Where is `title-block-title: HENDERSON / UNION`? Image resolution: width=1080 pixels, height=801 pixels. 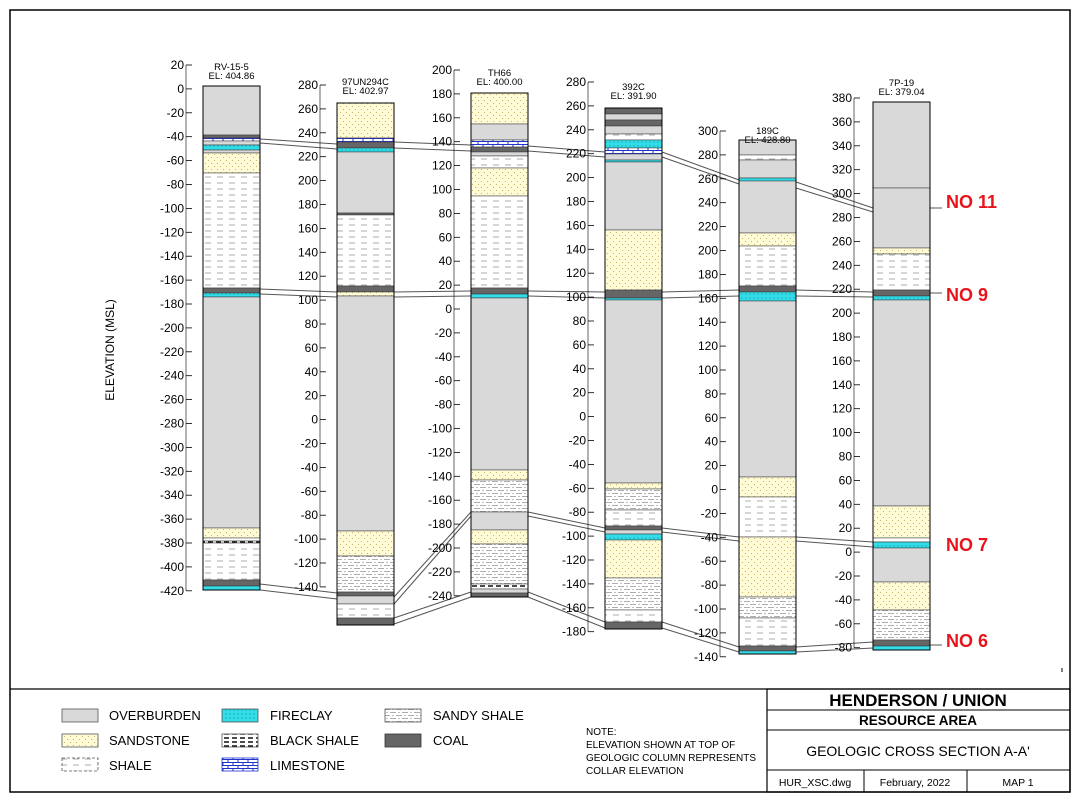
title-block-title: HENDERSON / UNION is located at coordinates (918, 700).